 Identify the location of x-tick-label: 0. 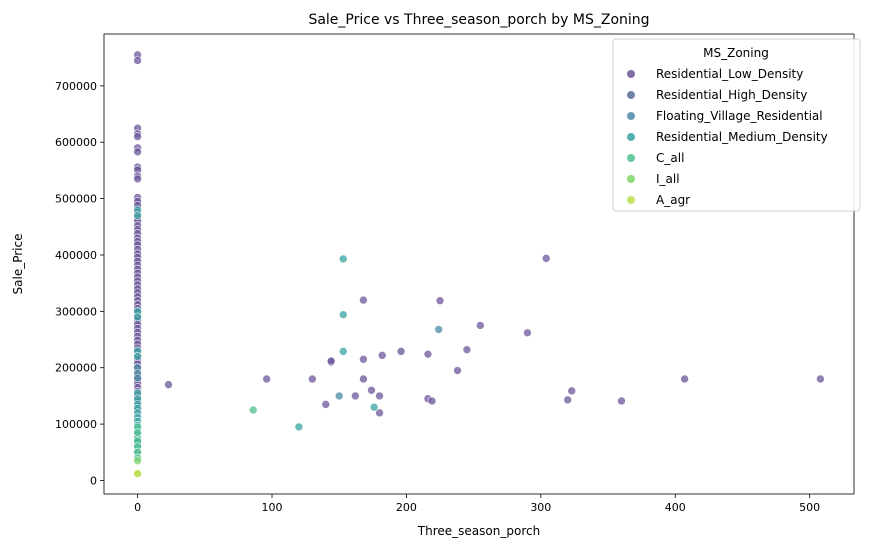
(137, 507).